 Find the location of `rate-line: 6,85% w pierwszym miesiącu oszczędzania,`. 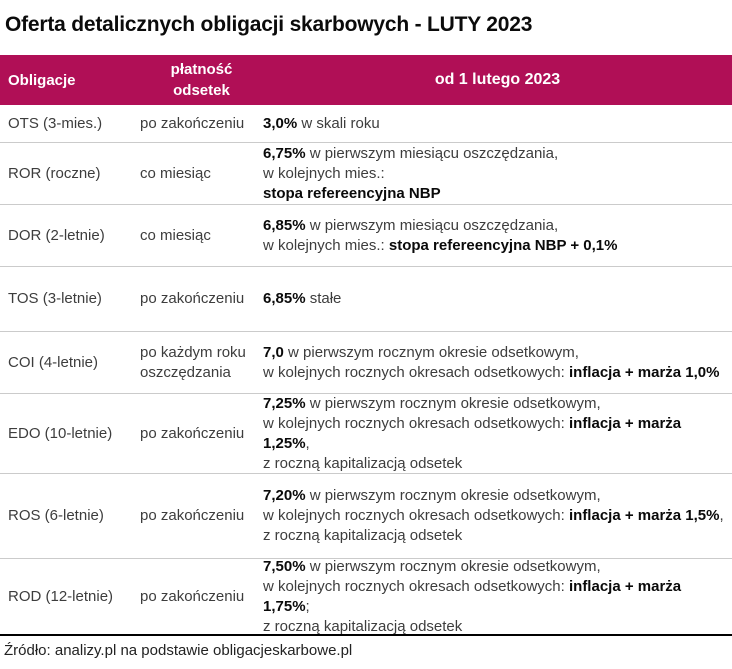

rate-line: 6,85% w pierwszym miesiącu oszczędzania, is located at coordinates (496, 226).